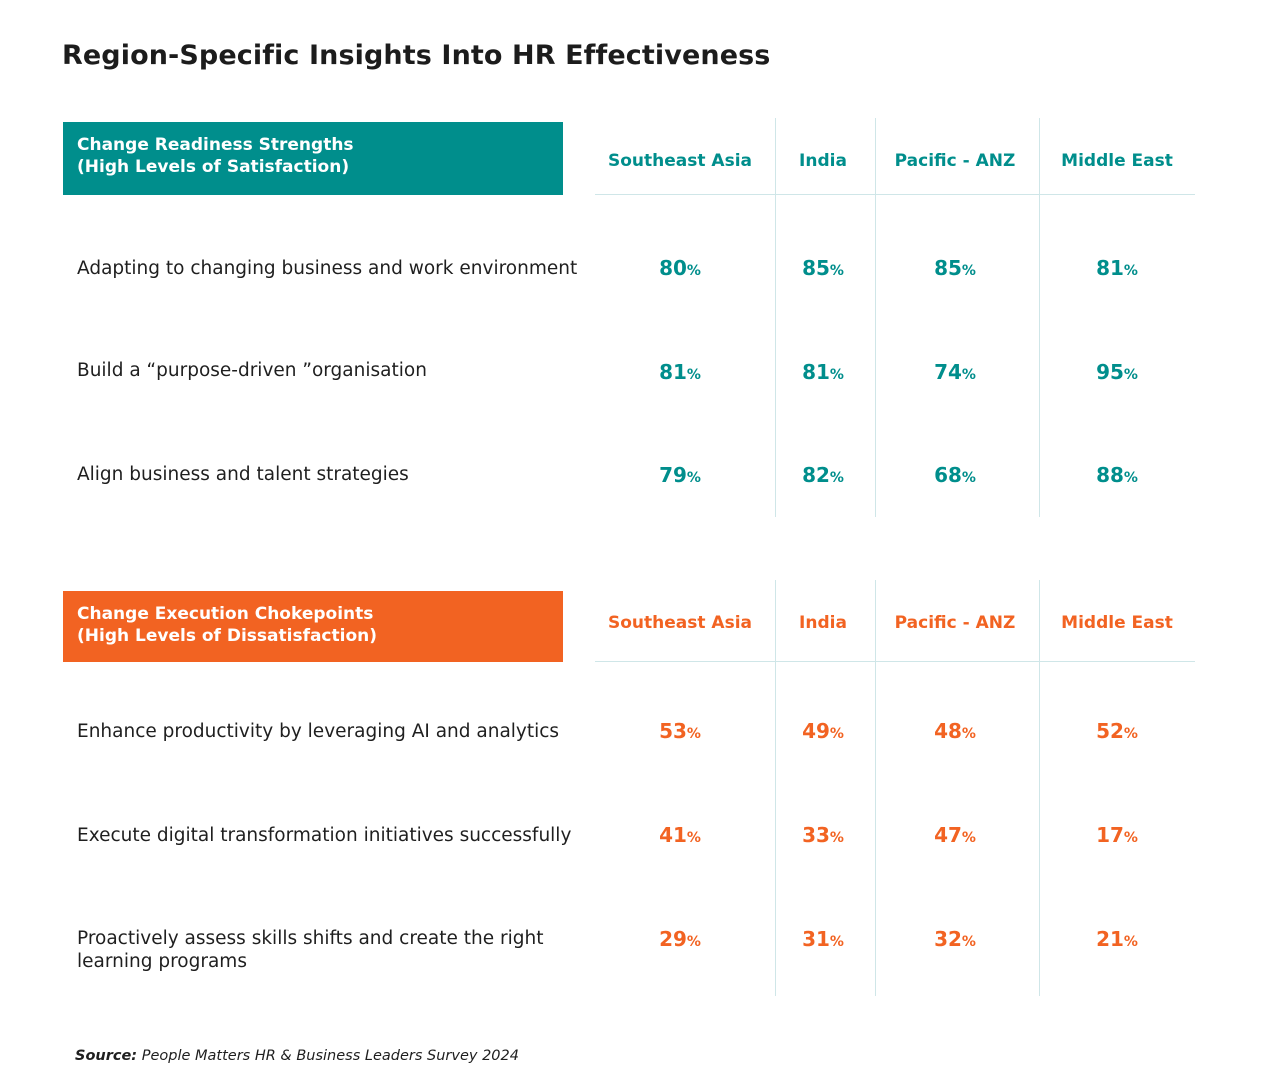 This screenshot has width=1280, height=1085. What do you see at coordinates (948, 939) in the screenshot?
I see `value-number: 32` at bounding box center [948, 939].